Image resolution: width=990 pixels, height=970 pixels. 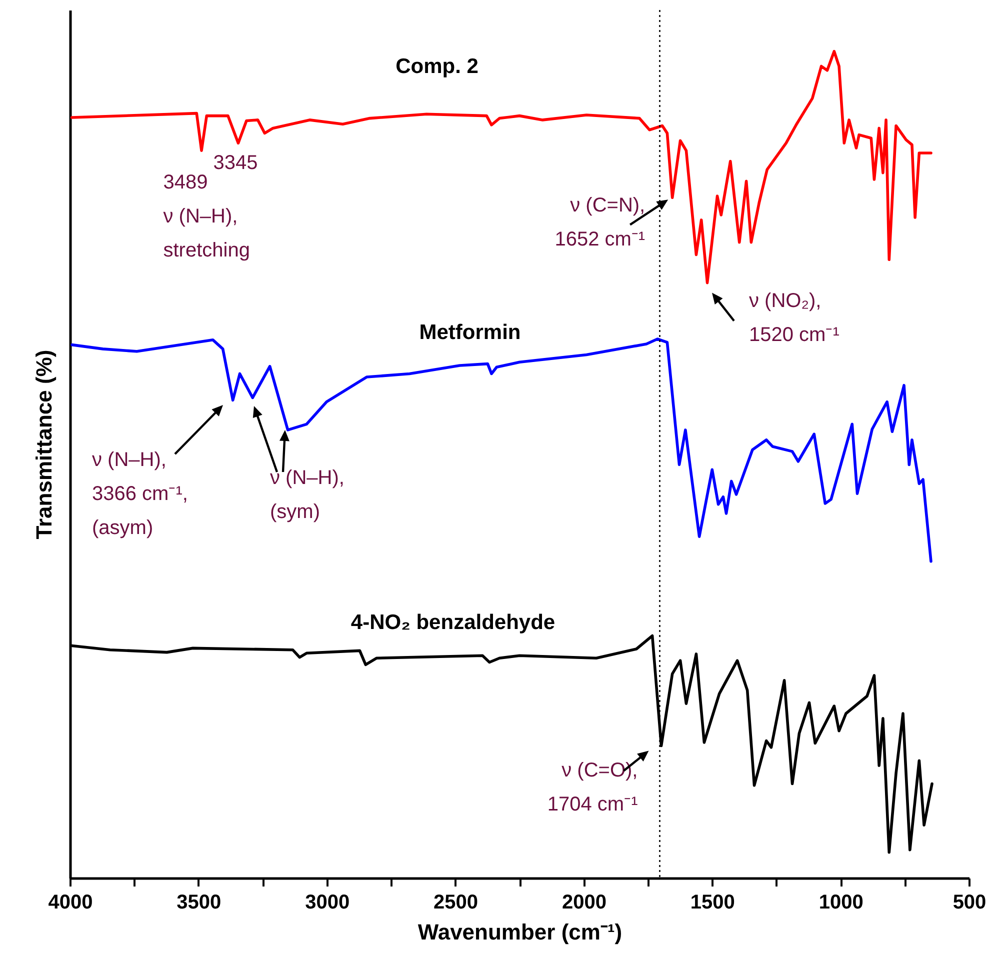 What do you see at coordinates (235, 163) in the screenshot?
I see `annotation: 3345` at bounding box center [235, 163].